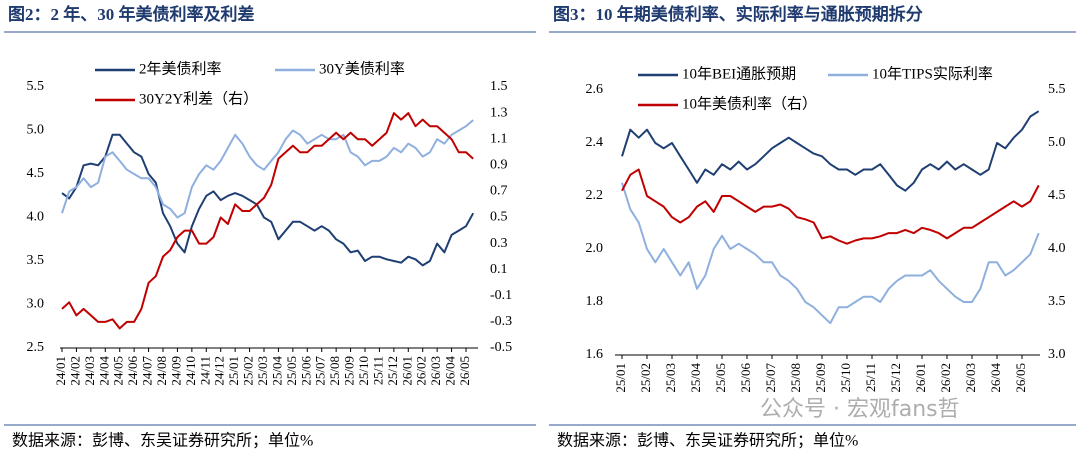  What do you see at coordinates (219, 371) in the screenshot?
I see `x-tick-label: 24/12` at bounding box center [219, 371].